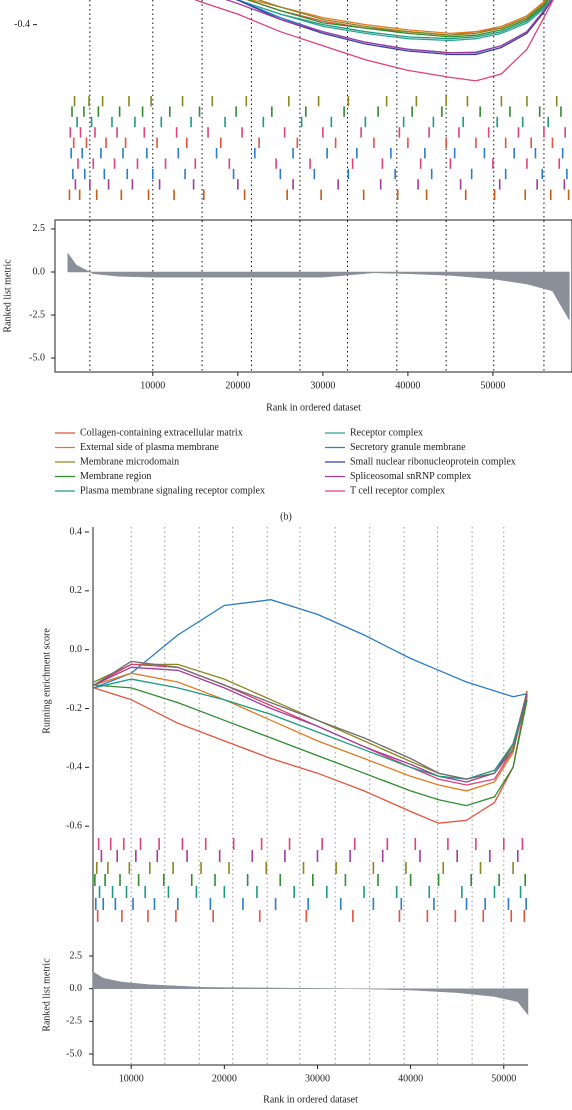  What do you see at coordinates (74, 708) in the screenshot?
I see `y-tick-label: -0.2` at bounding box center [74, 708].